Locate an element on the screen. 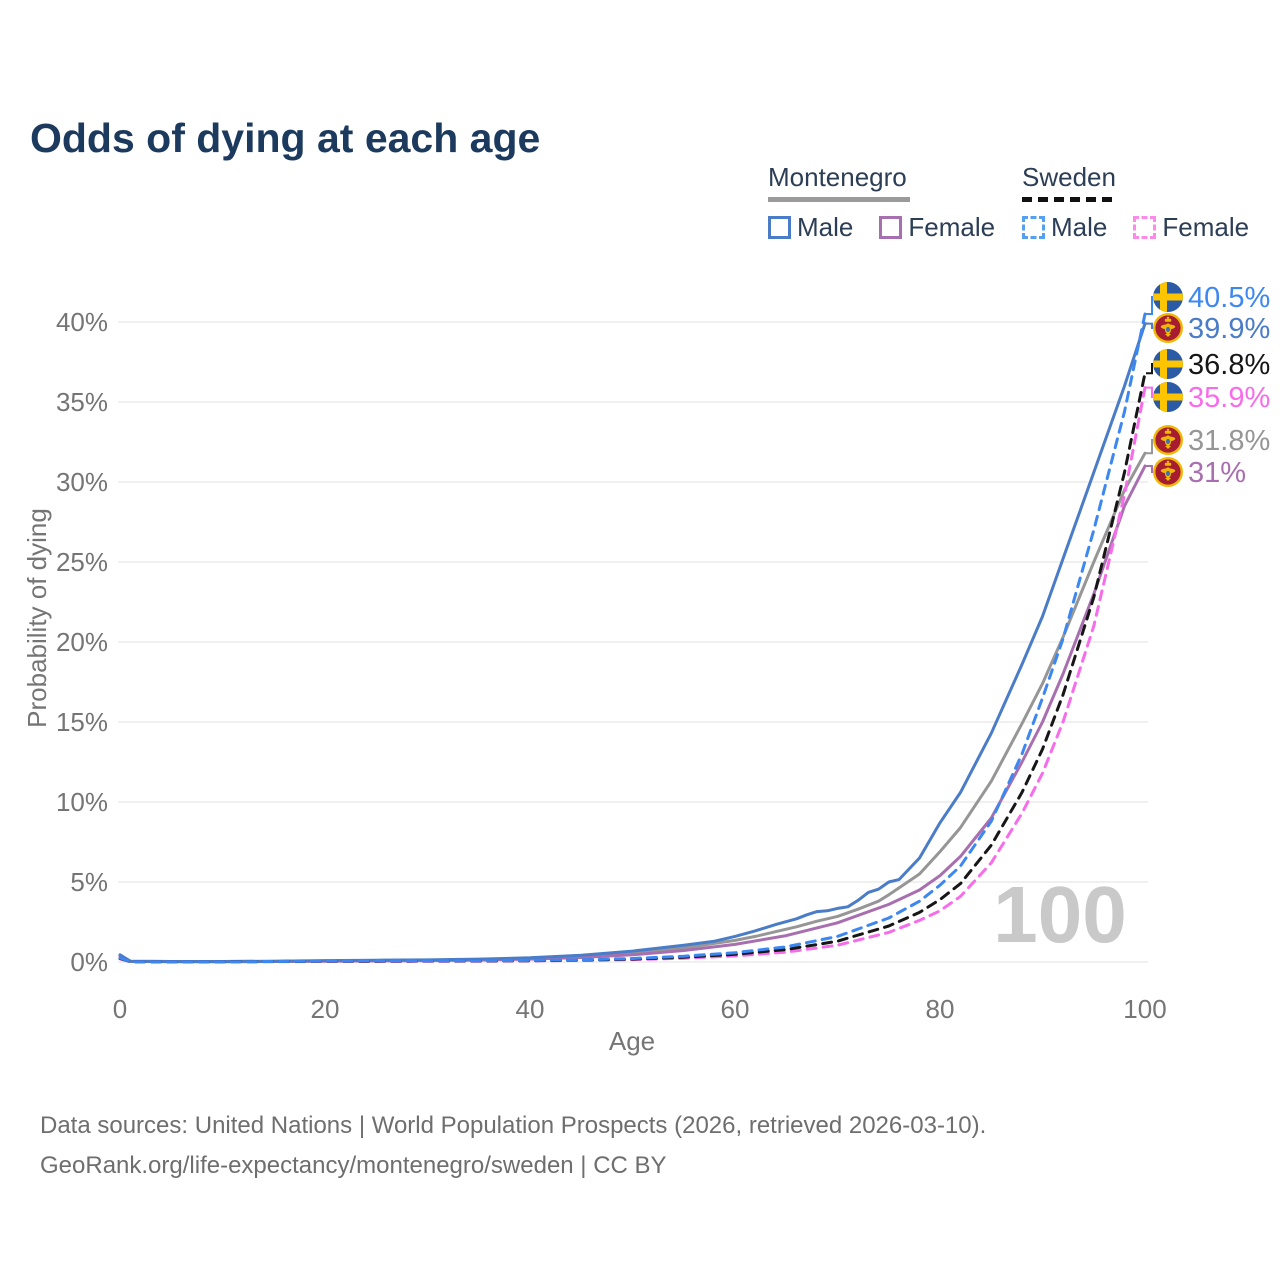  legend-label-montenegro-male: Male is located at coordinates (825, 227).